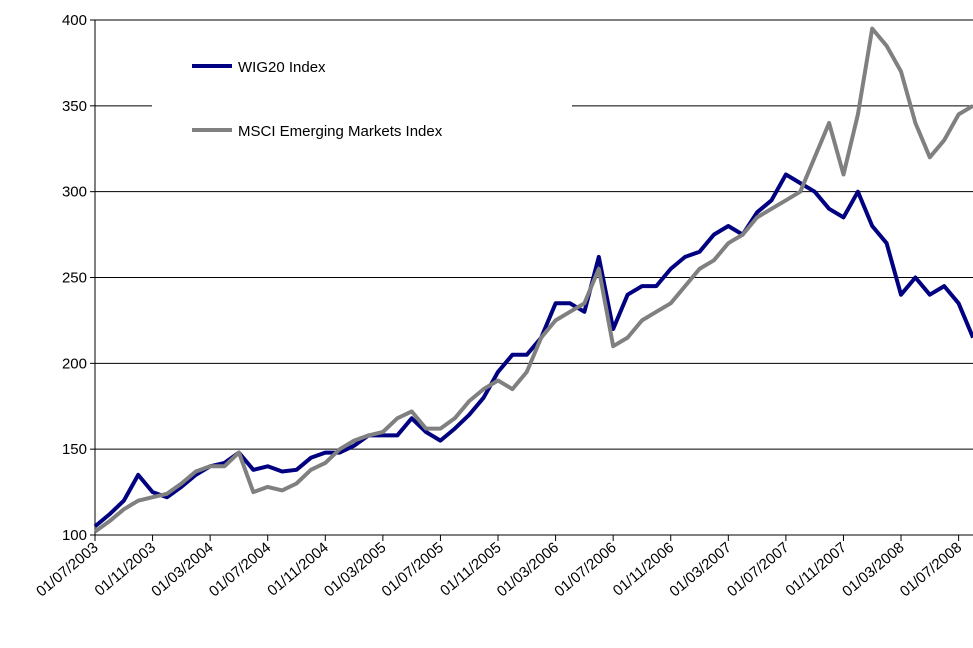 This screenshot has width=973, height=648. Describe the element at coordinates (816, 569) in the screenshot. I see `x-tick-label: 01/11/2007` at that location.